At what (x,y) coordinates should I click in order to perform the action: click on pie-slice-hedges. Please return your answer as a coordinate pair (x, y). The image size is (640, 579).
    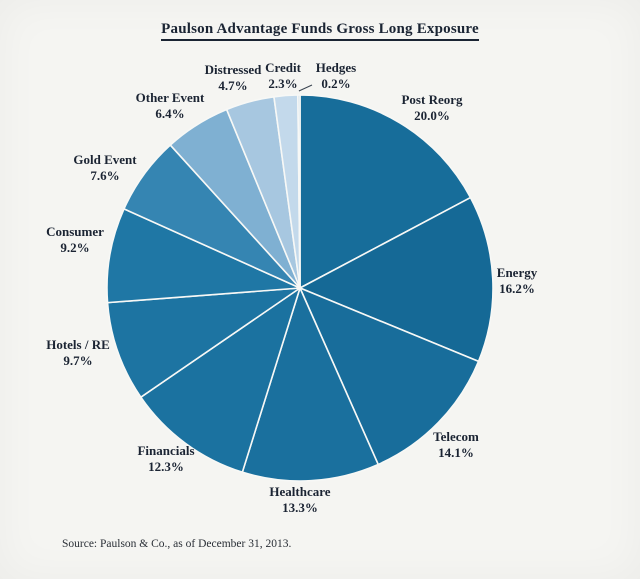
    Looking at the image, I should click on (299, 191).